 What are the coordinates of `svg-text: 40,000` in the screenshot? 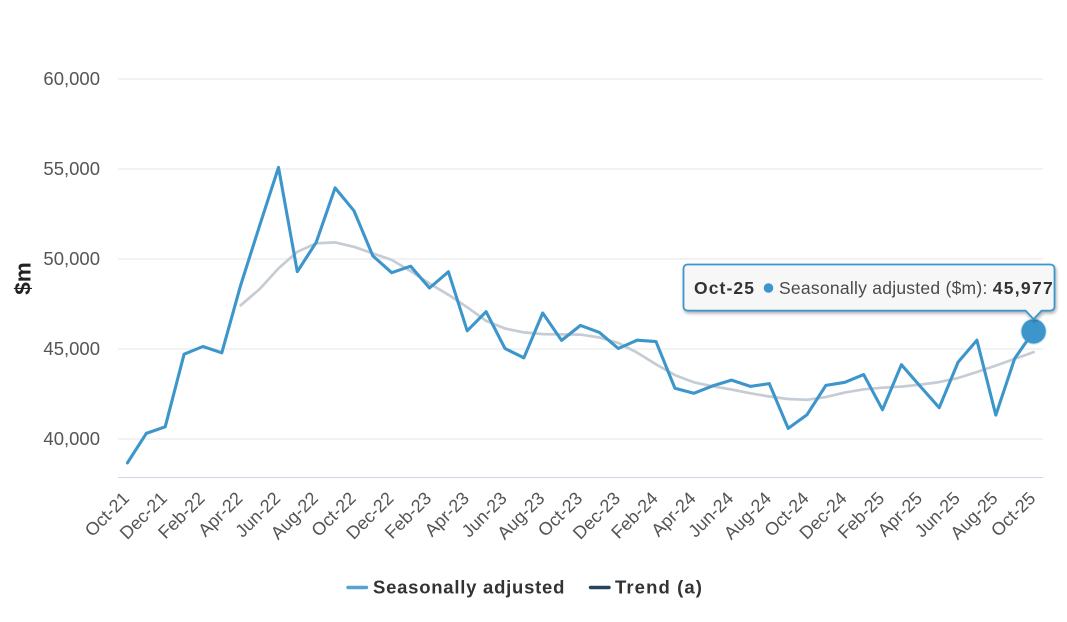 It's located at (71, 438).